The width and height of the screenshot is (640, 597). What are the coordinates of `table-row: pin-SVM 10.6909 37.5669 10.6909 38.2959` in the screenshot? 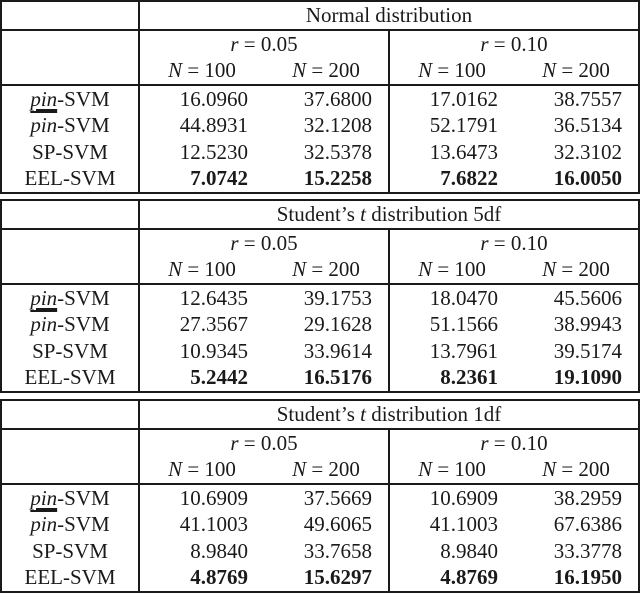 It's located at (320, 497).